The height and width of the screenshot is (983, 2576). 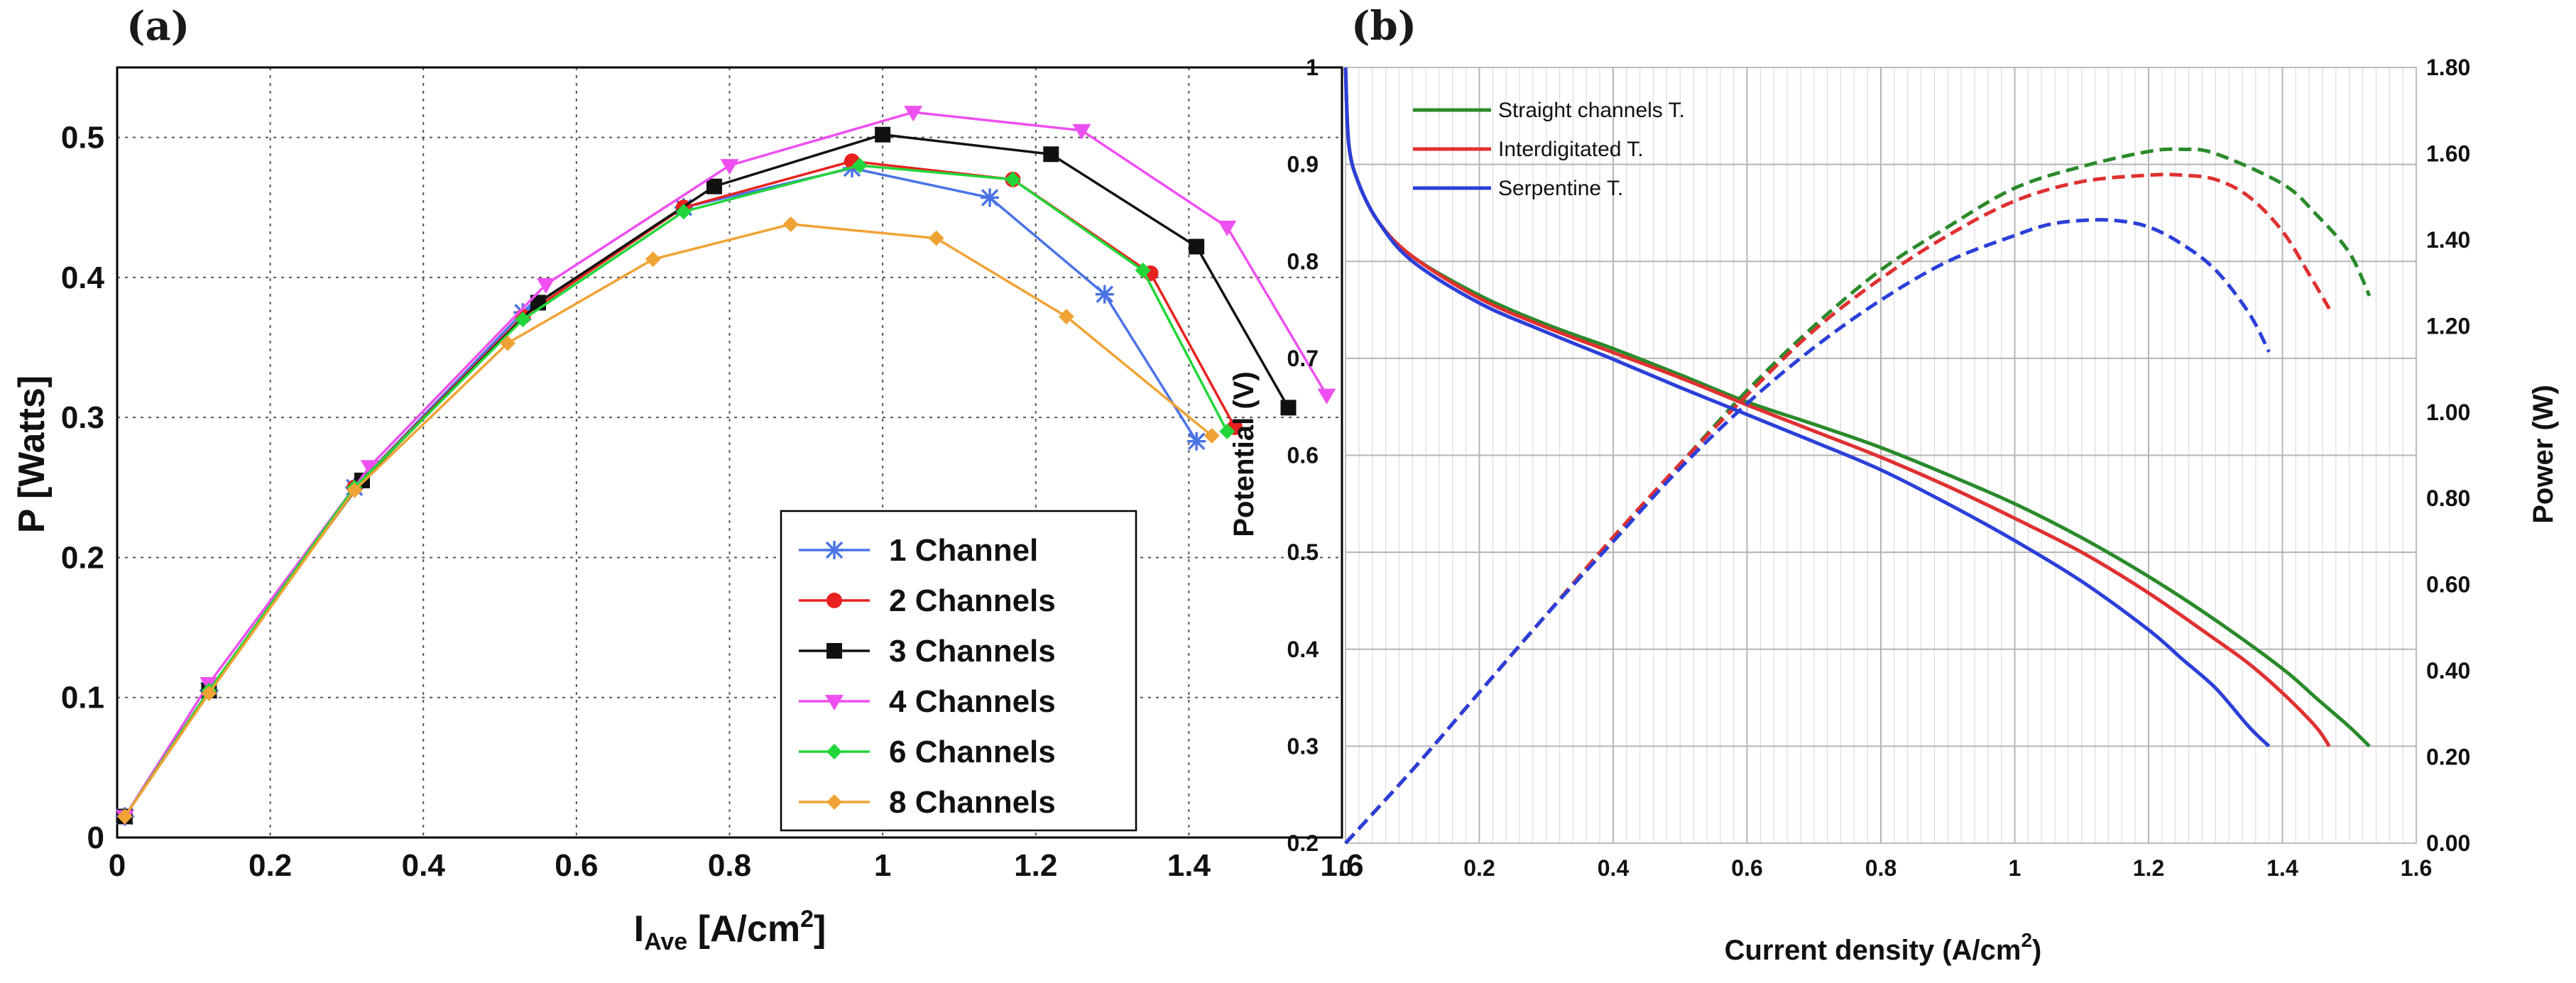 I want to click on panel-a-y-tick-label: 0.3, so click(x=82, y=417).